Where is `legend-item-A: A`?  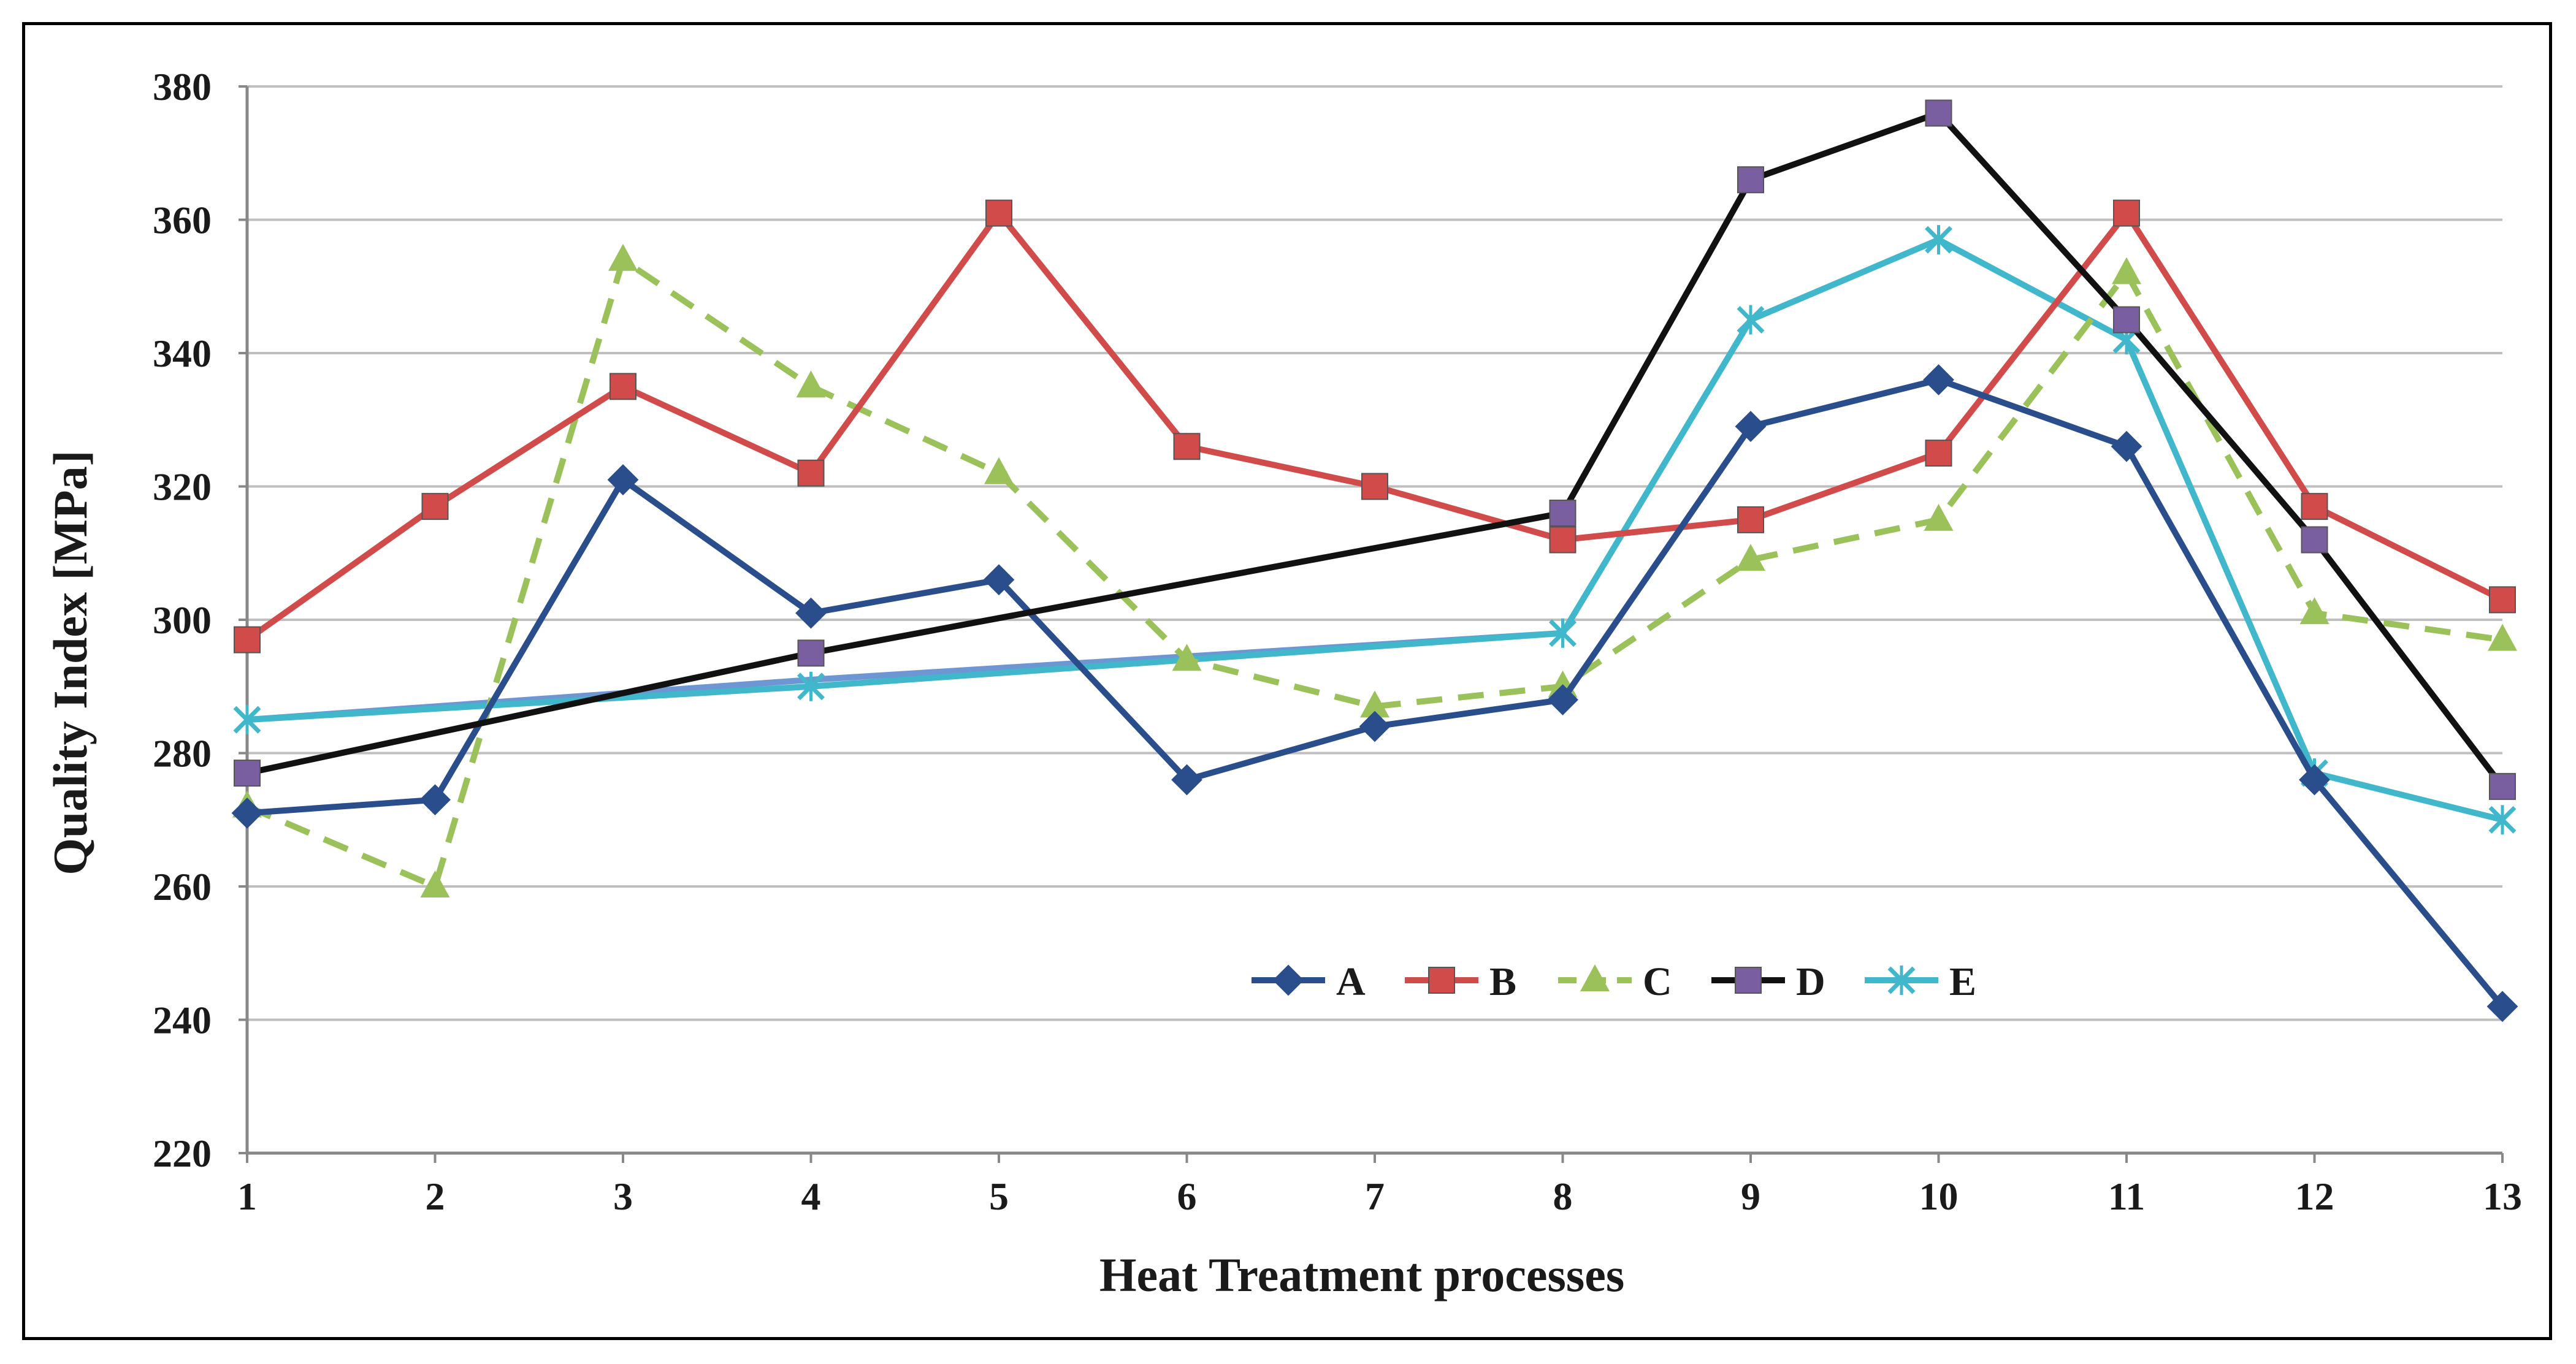
legend-item-A: A is located at coordinates (1309, 981).